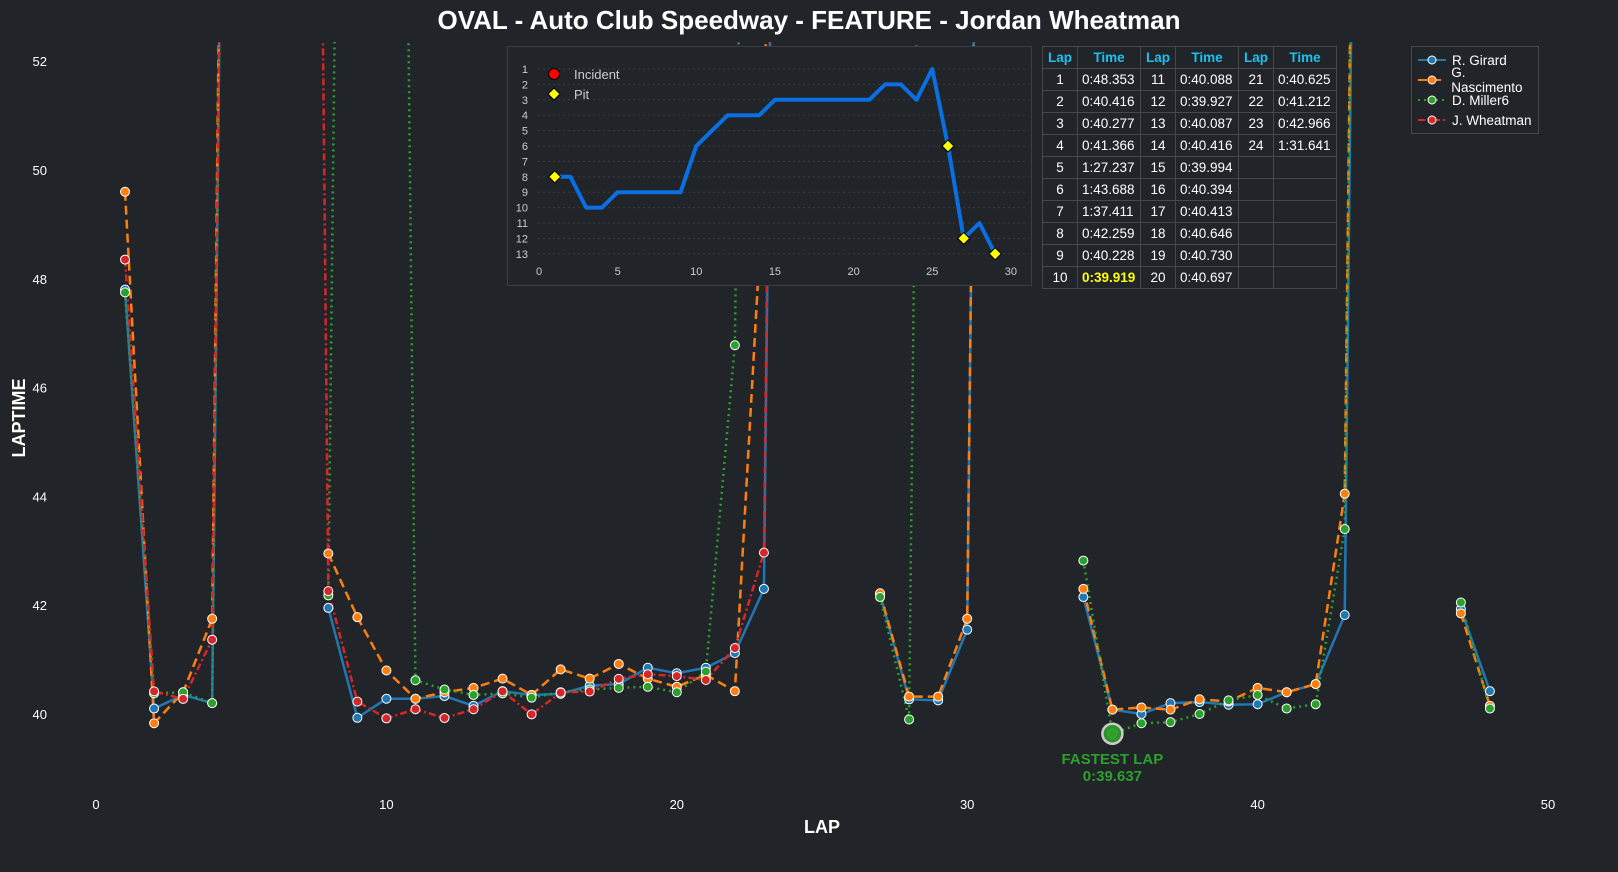 This screenshot has height=872, width=1618. I want to click on lap-number-cell: 20, so click(1158, 277).